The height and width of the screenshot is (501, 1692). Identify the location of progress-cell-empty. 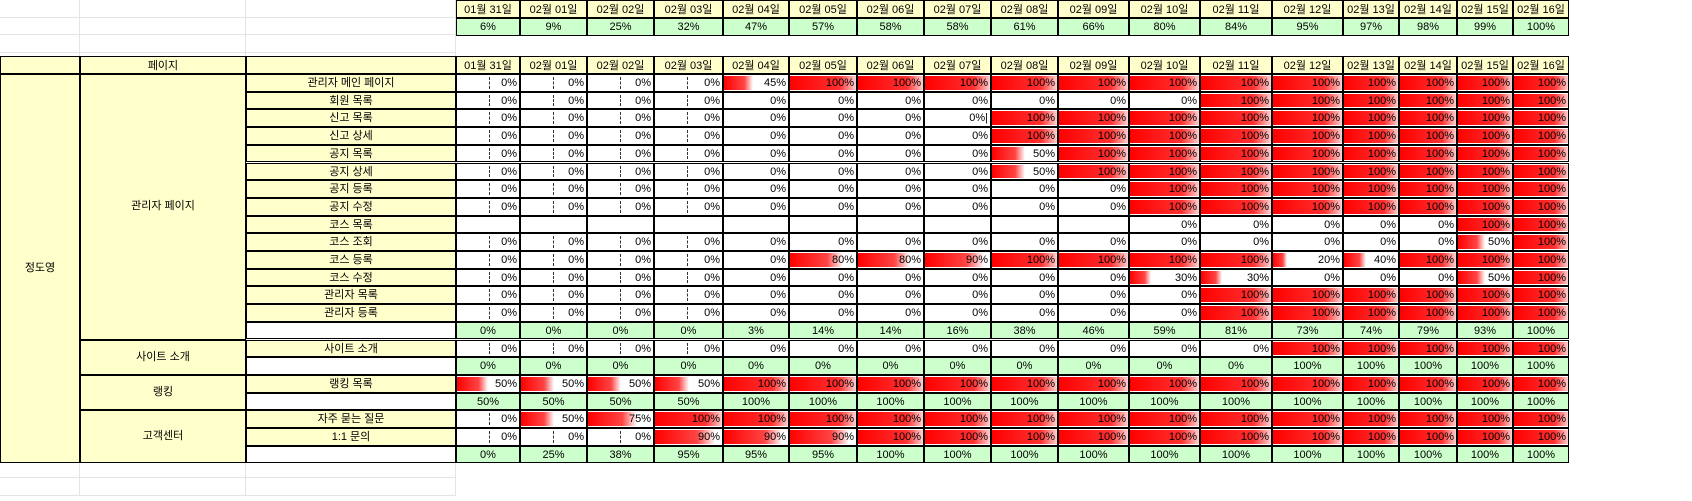
(620, 224).